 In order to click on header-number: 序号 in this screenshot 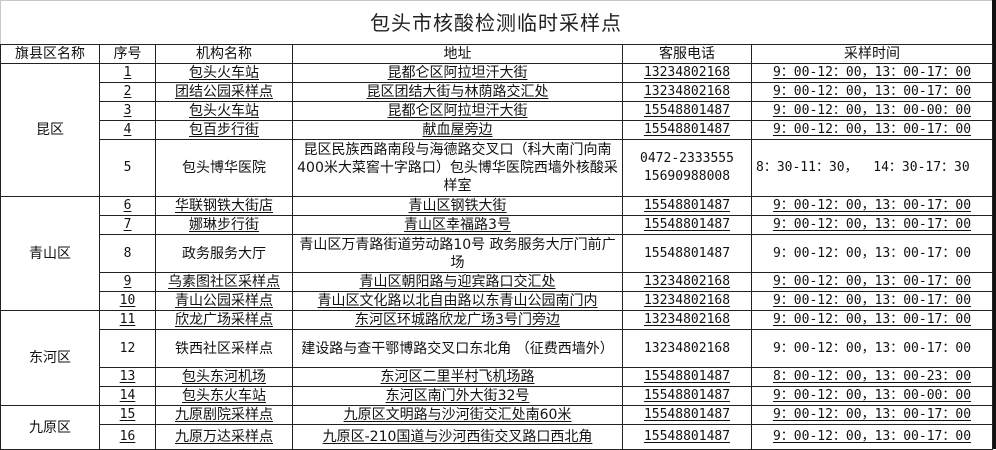, I will do `click(127, 54)`.